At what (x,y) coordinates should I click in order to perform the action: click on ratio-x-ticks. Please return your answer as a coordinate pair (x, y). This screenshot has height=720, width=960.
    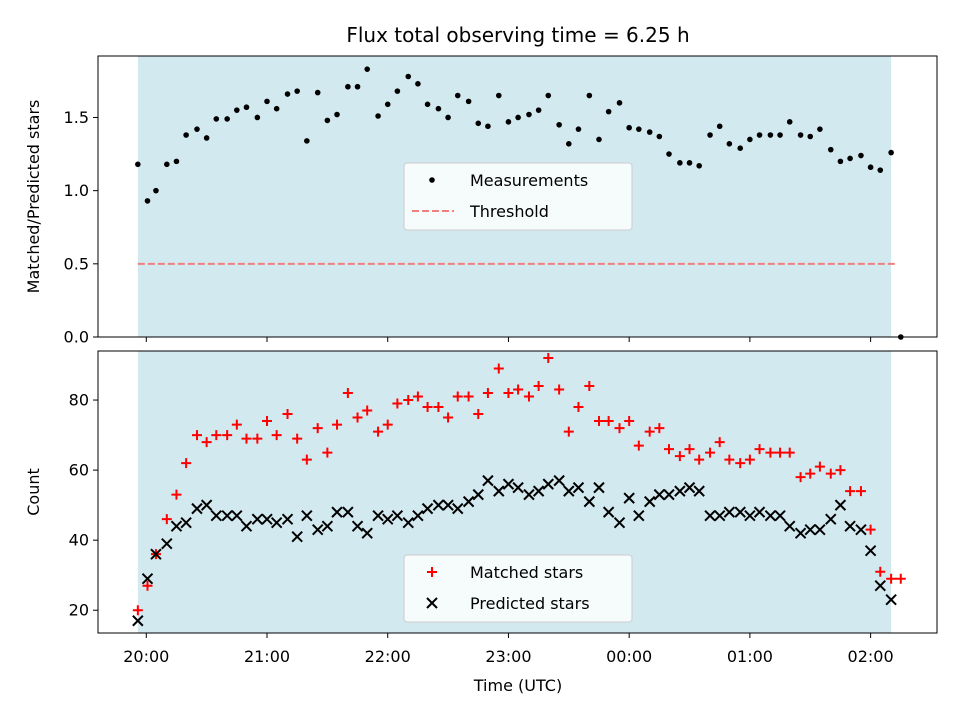
    Looking at the image, I should click on (508, 339).